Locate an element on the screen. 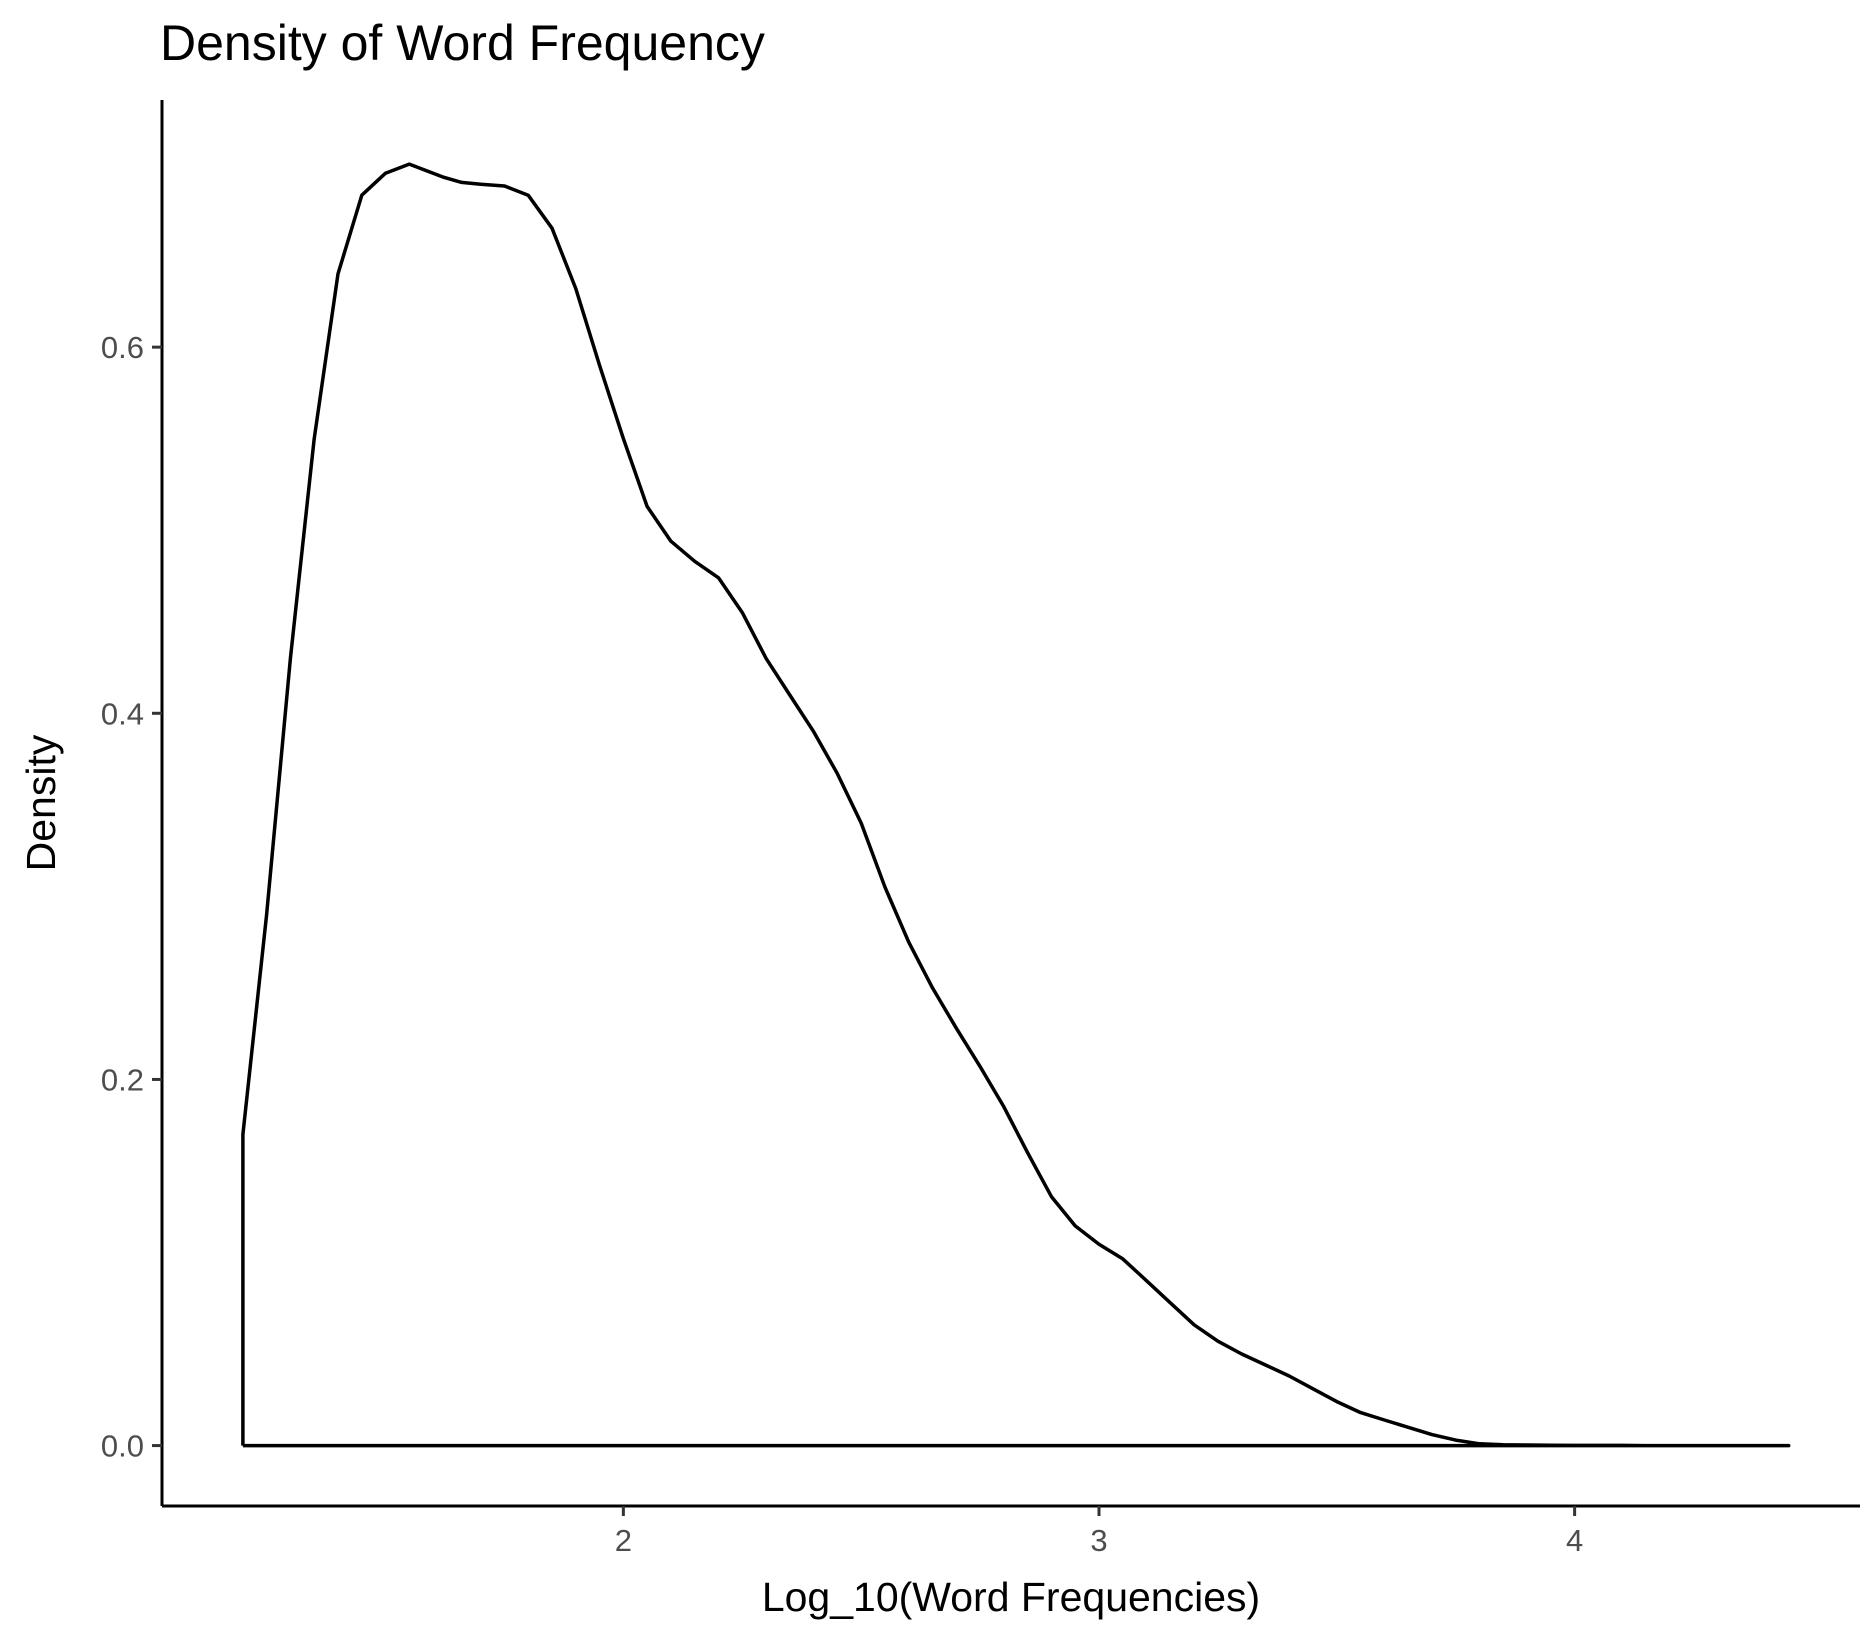 This screenshot has width=1875, height=1637. y-tick-label: 0.2 is located at coordinates (122, 1079).